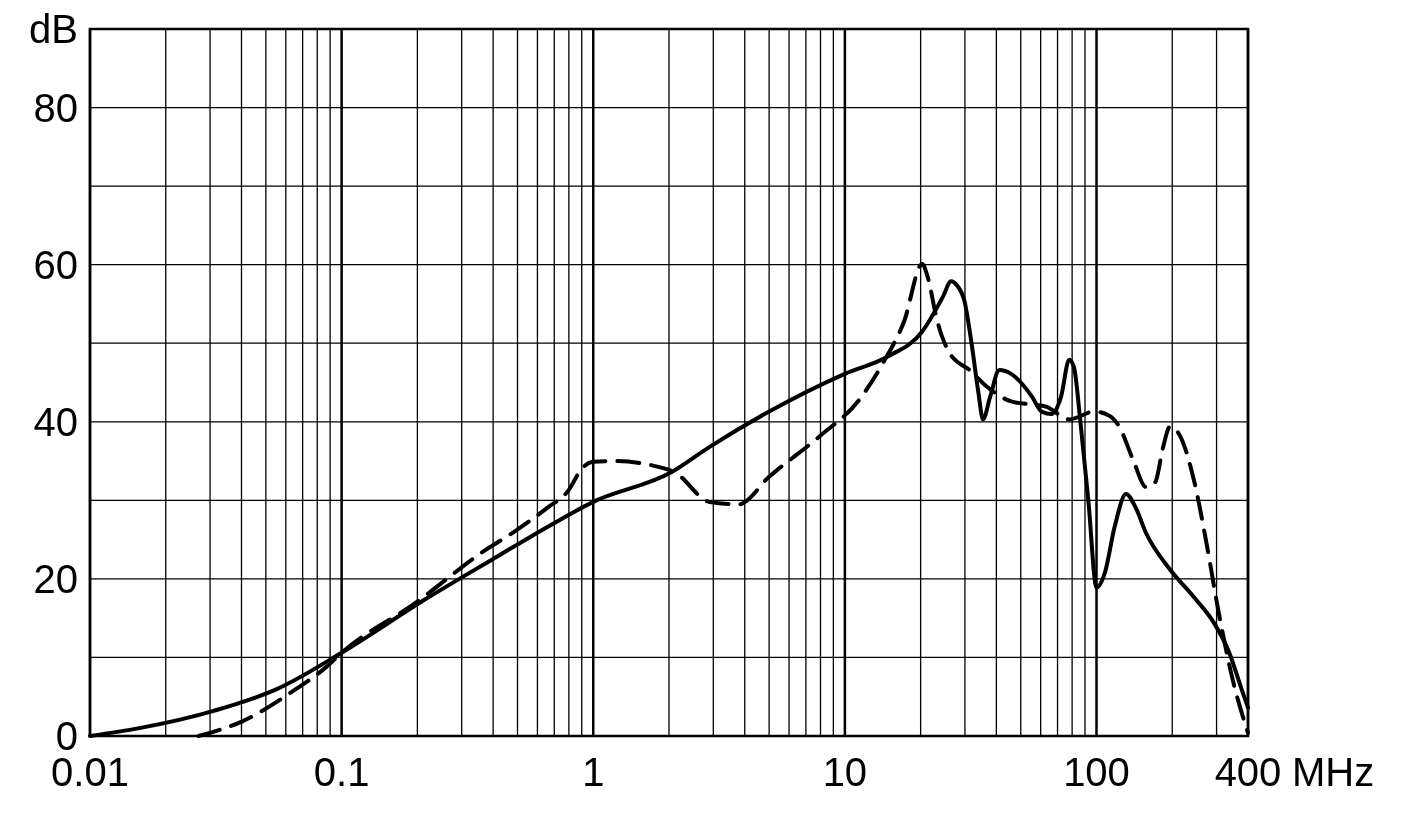  What do you see at coordinates (55, 107) in the screenshot?
I see `y-tick-label: 80` at bounding box center [55, 107].